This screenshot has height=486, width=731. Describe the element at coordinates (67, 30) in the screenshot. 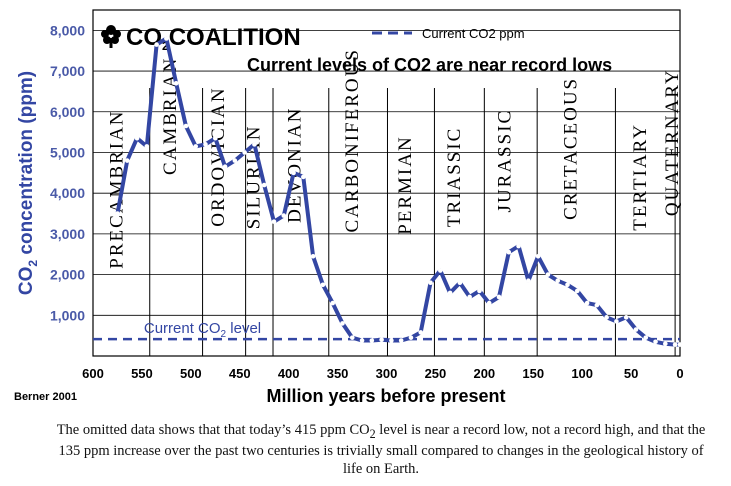

I see `y-tick-label: 8,000` at that location.